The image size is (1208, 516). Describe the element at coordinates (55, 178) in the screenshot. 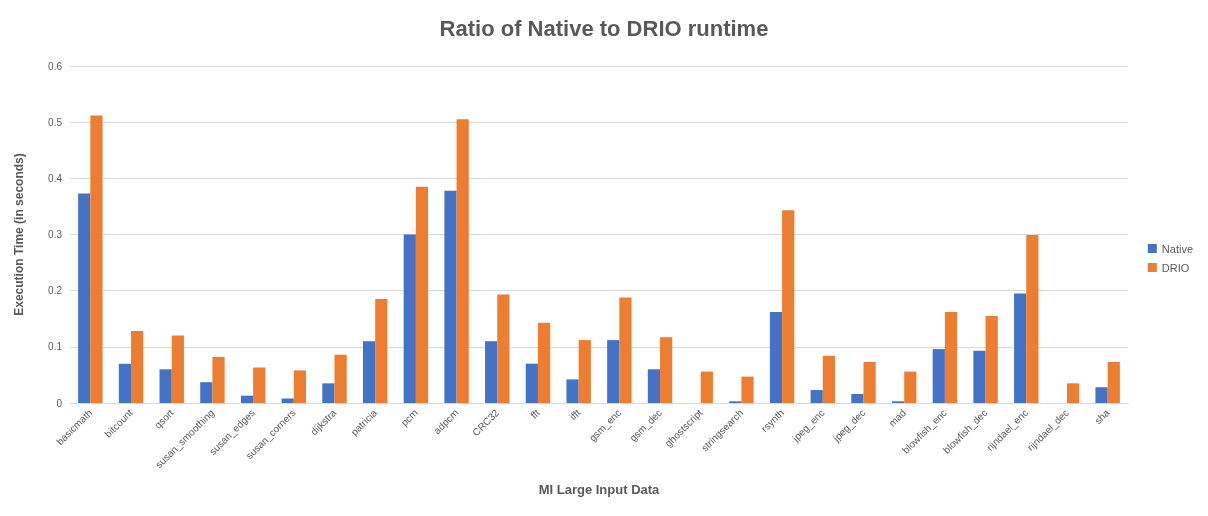

I see `y-tick-label: 0.4` at that location.